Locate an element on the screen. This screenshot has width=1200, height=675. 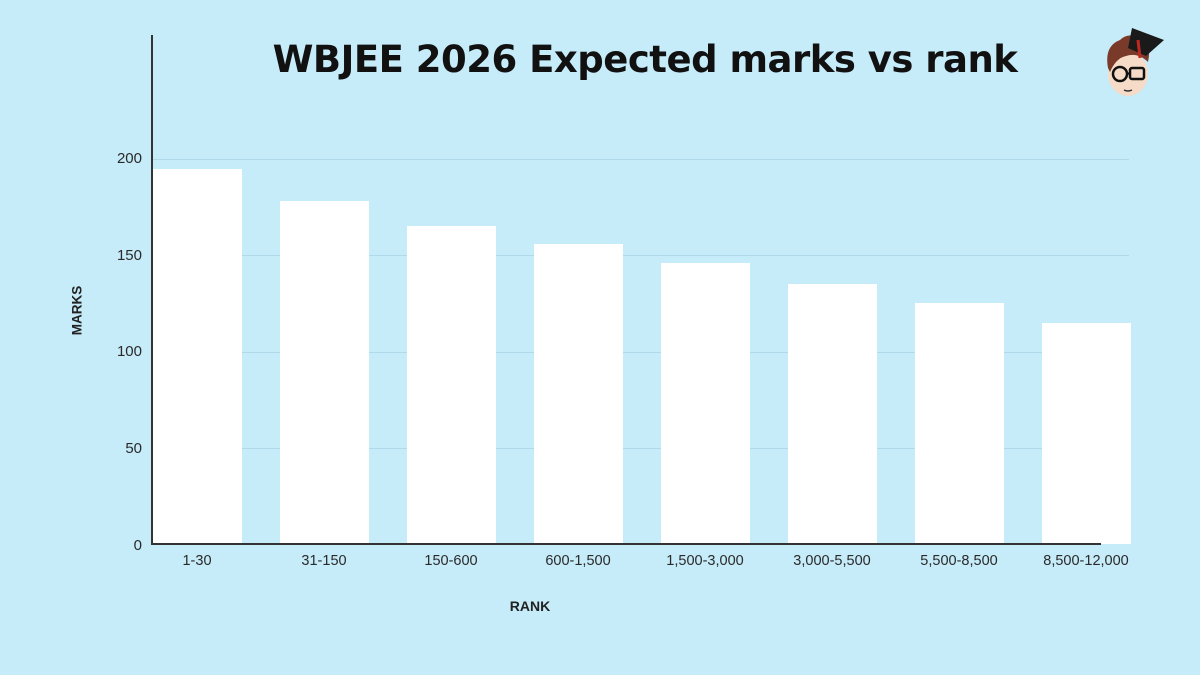
y-tick-label: 50 is located at coordinates (133, 448).